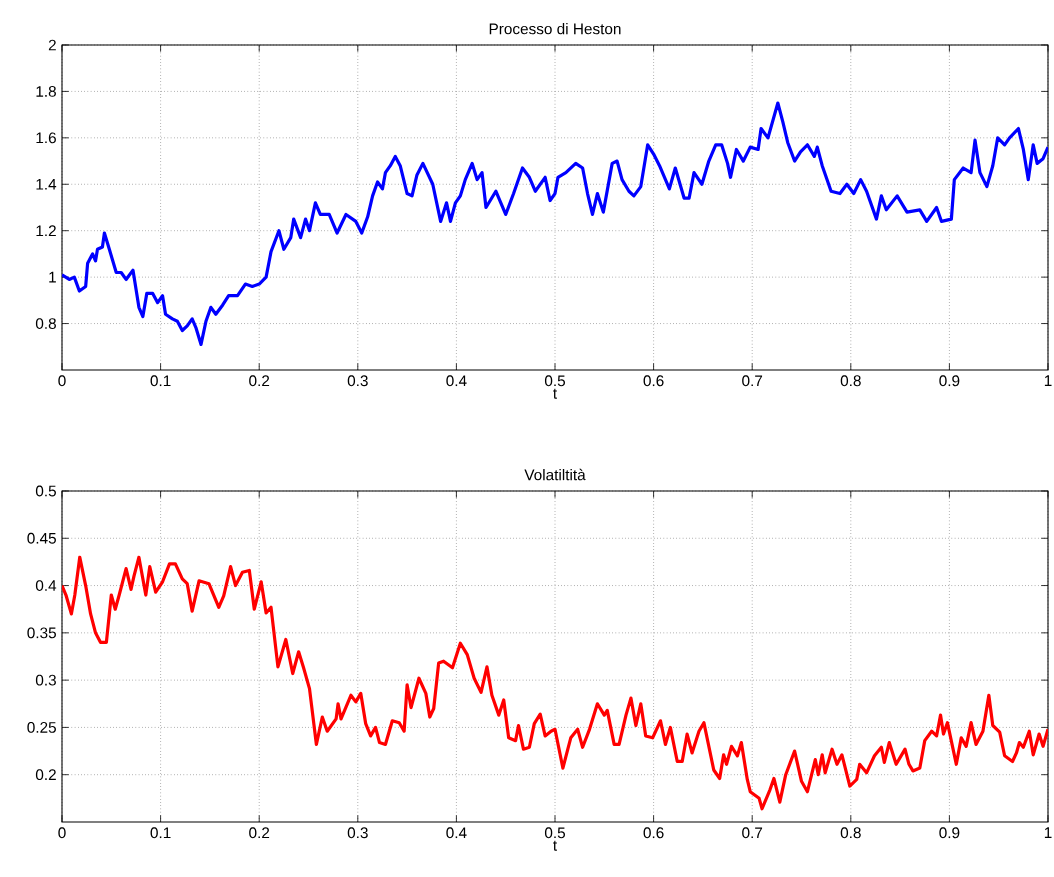 Image resolution: width=1054 pixels, height=877 pixels. What do you see at coordinates (46, 91) in the screenshot?
I see `y-tick-label: 1.8` at bounding box center [46, 91].